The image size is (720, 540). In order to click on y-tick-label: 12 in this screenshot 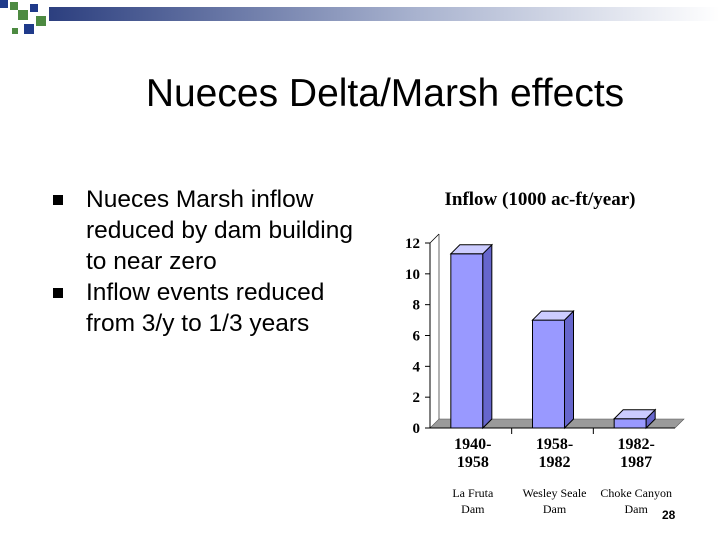, I will do `click(412, 244)`.